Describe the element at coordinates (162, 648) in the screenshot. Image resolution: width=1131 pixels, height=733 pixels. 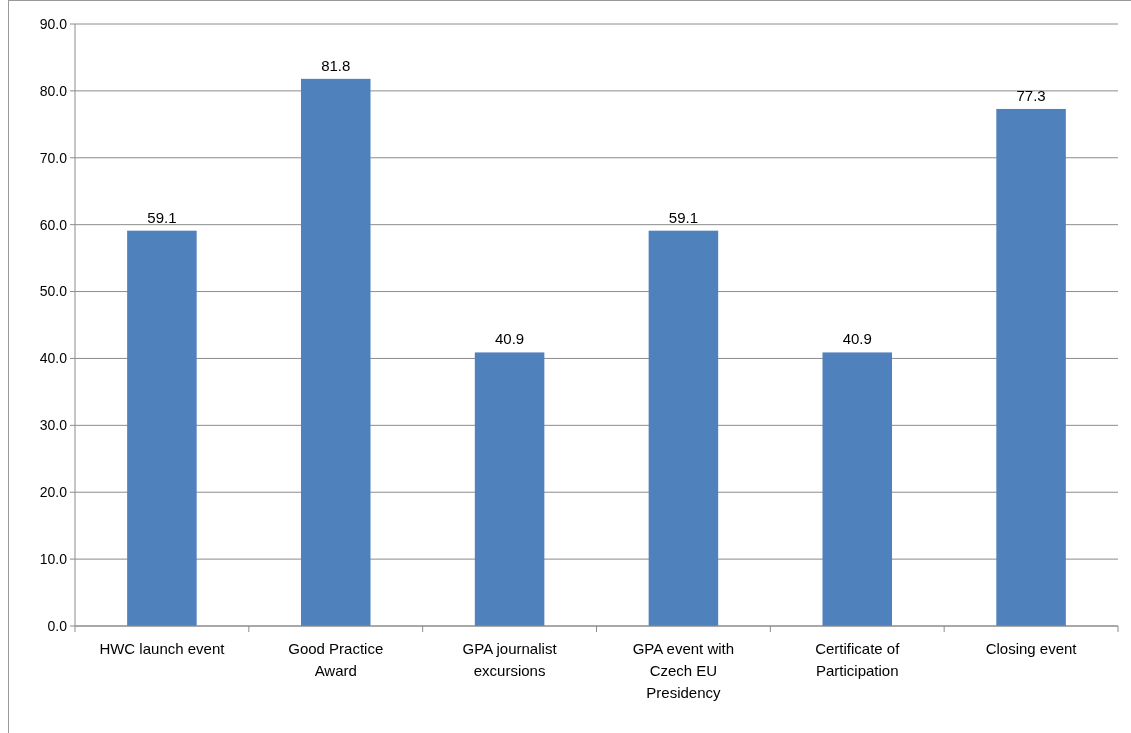
I see `x-tick-label: HWC launch event` at that location.